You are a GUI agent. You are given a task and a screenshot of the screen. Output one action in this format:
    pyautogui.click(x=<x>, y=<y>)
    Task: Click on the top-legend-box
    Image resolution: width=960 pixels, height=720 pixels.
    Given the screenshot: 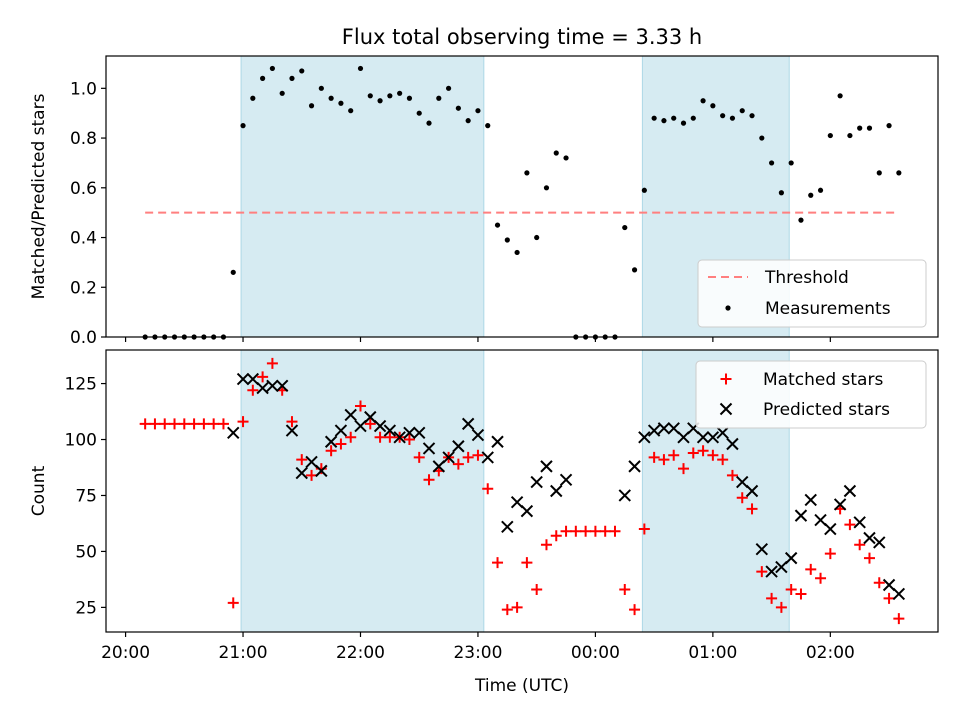 What is the action you would take?
    pyautogui.click(x=812, y=293)
    